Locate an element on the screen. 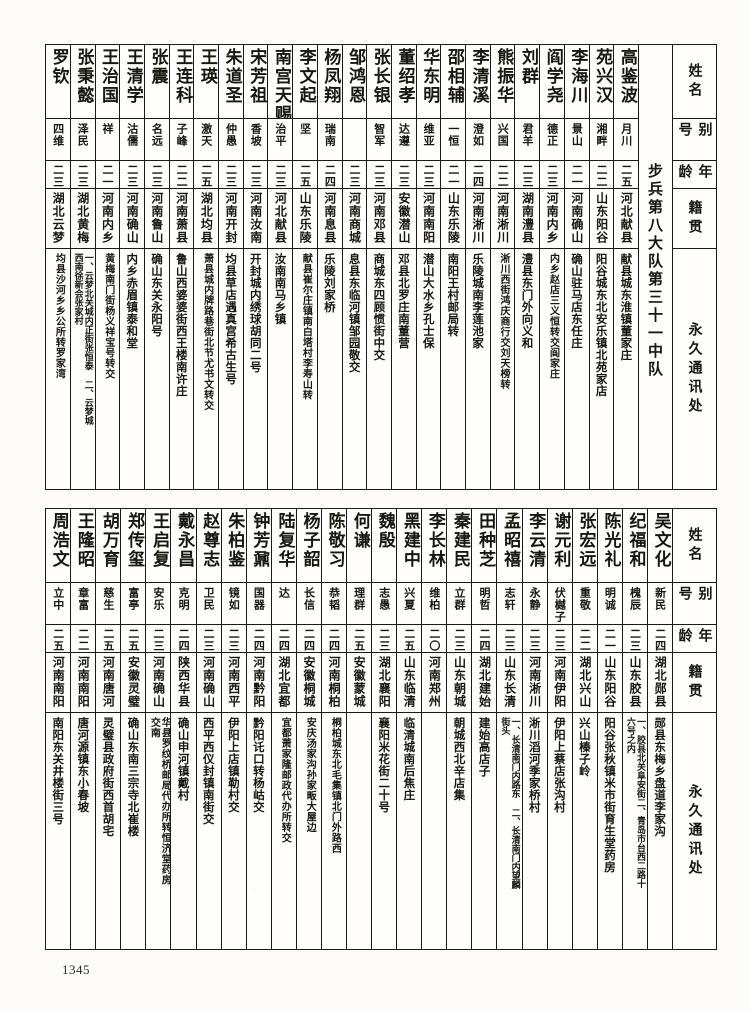 This screenshot has height=1010, width=750. person-birthplace: 河南息县 is located at coordinates (329, 218).